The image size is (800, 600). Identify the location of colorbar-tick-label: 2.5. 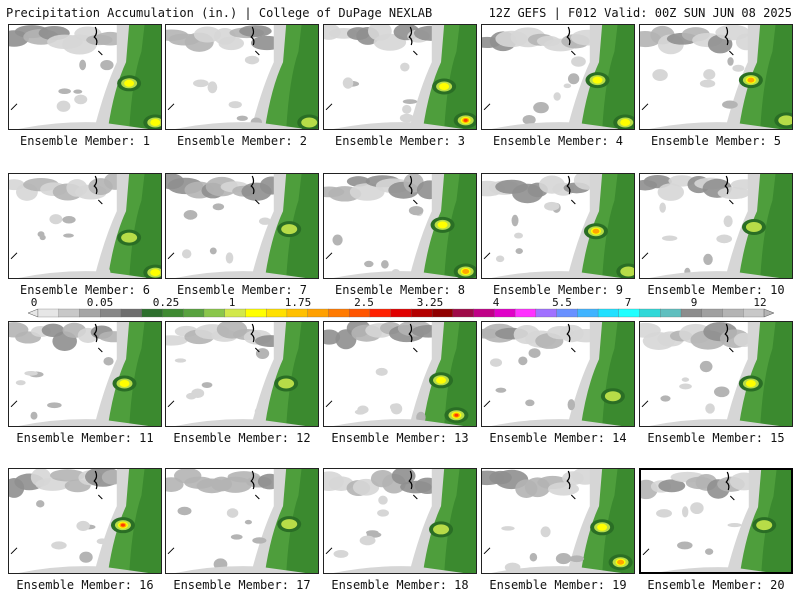
(364, 302).